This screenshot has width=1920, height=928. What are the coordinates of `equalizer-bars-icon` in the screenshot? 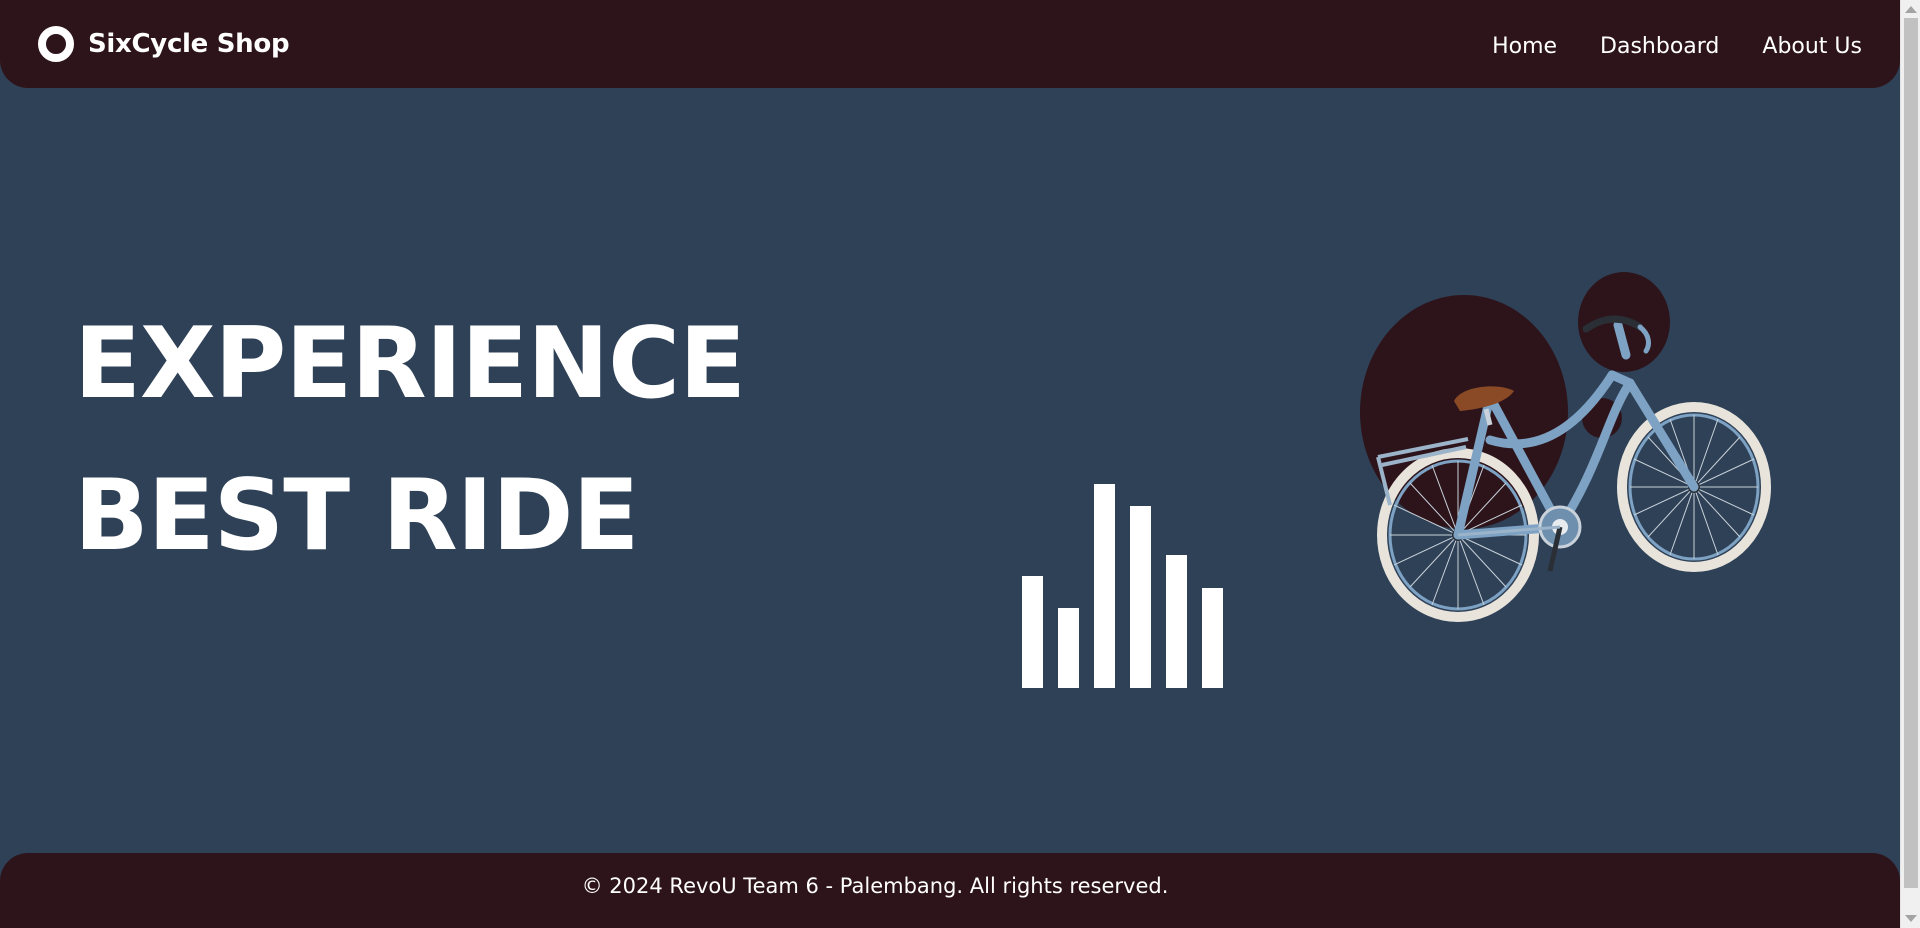 It's located at (1122, 584).